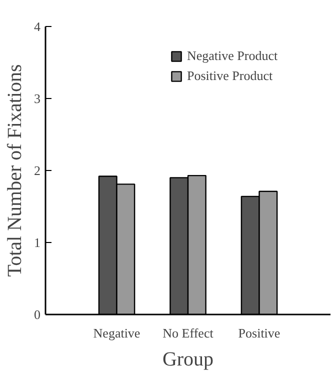 This screenshot has height=373, width=332. What do you see at coordinates (37, 98) in the screenshot?
I see `y-tick-label: 3` at bounding box center [37, 98].